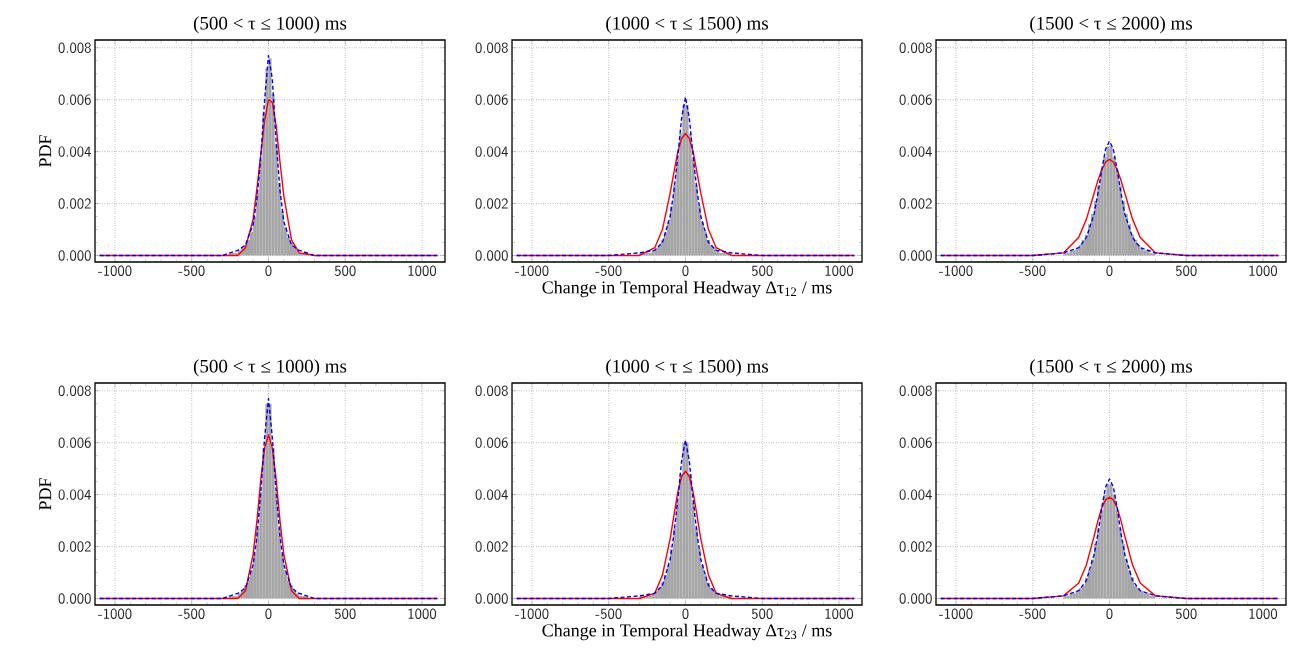  What do you see at coordinates (687, 632) in the screenshot?
I see `x-axis-title: Change in Temporal Headway Δτ$_{23}$ / ms` at bounding box center [687, 632].